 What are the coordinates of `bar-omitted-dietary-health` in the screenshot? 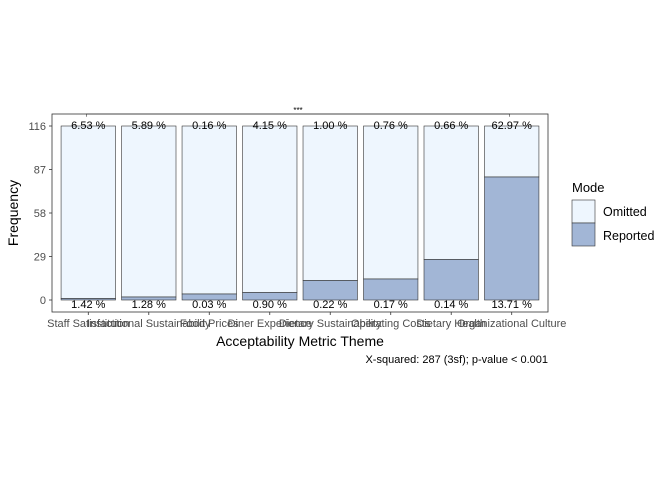 It's located at (451, 192).